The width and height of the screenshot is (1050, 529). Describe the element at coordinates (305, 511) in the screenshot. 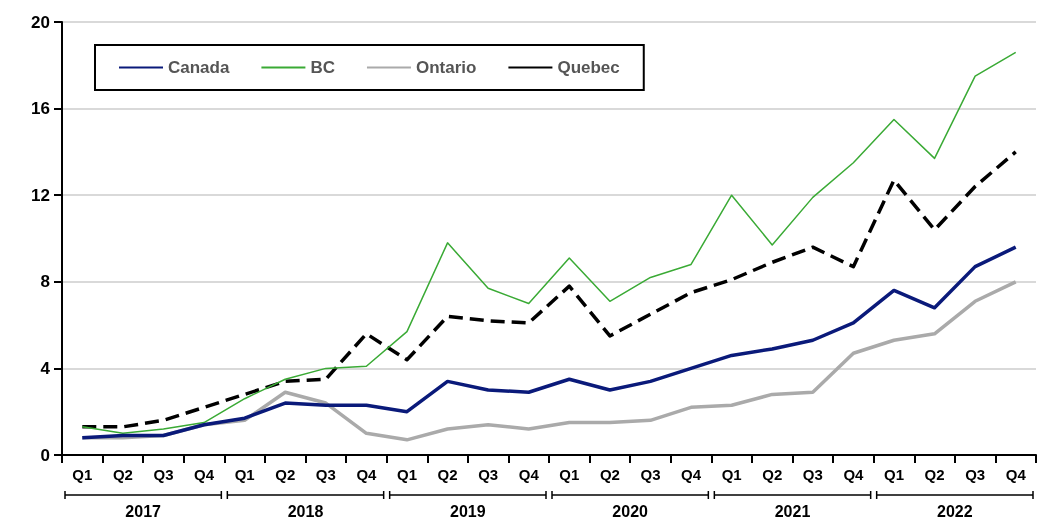

I see `text: 2018` at that location.